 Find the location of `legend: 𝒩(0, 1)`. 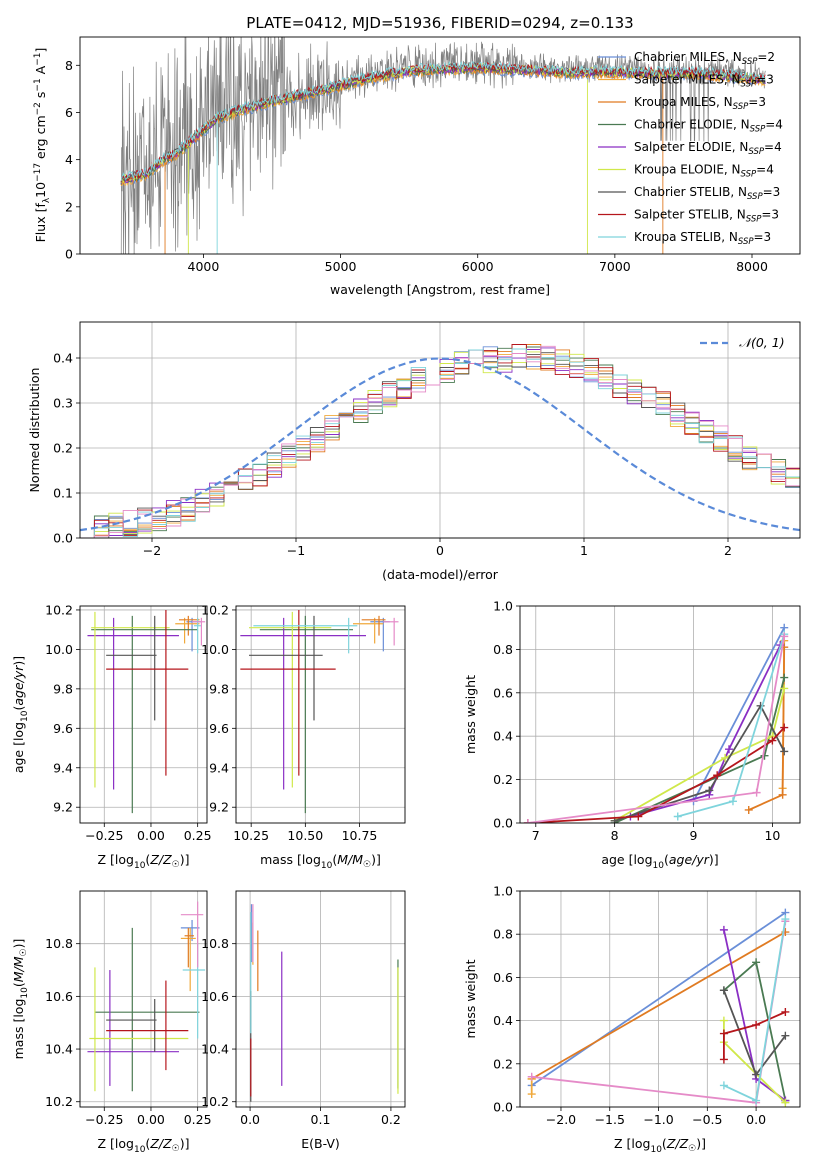

legend: 𝒩(0, 1) is located at coordinates (742, 342).